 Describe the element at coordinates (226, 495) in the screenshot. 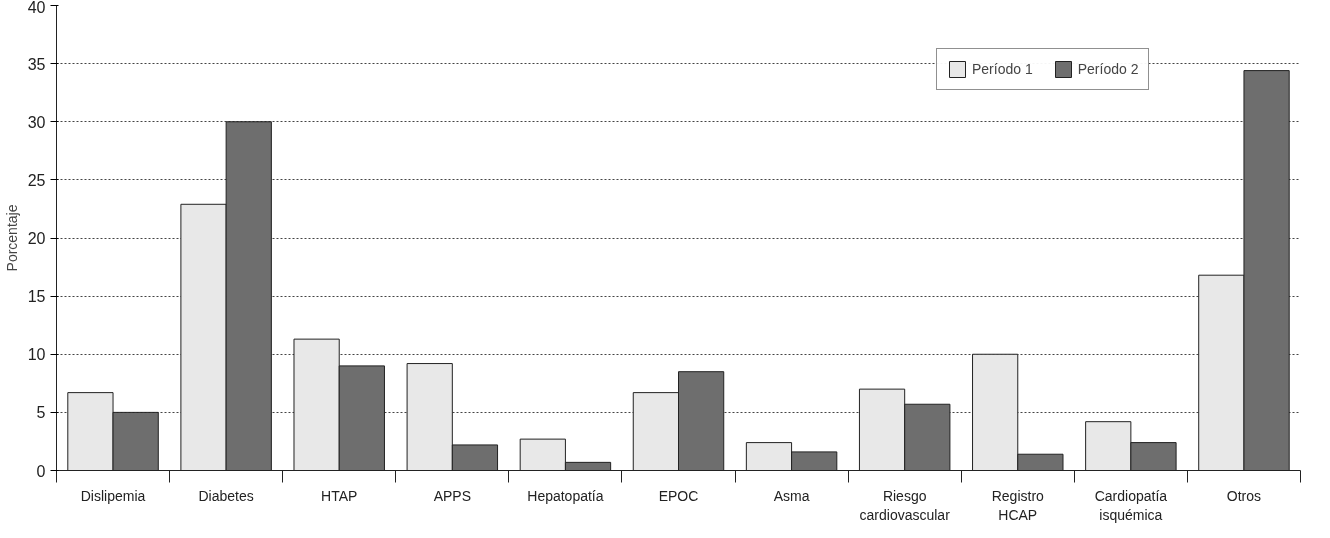

I see `x-tick-label: Diabetes` at that location.